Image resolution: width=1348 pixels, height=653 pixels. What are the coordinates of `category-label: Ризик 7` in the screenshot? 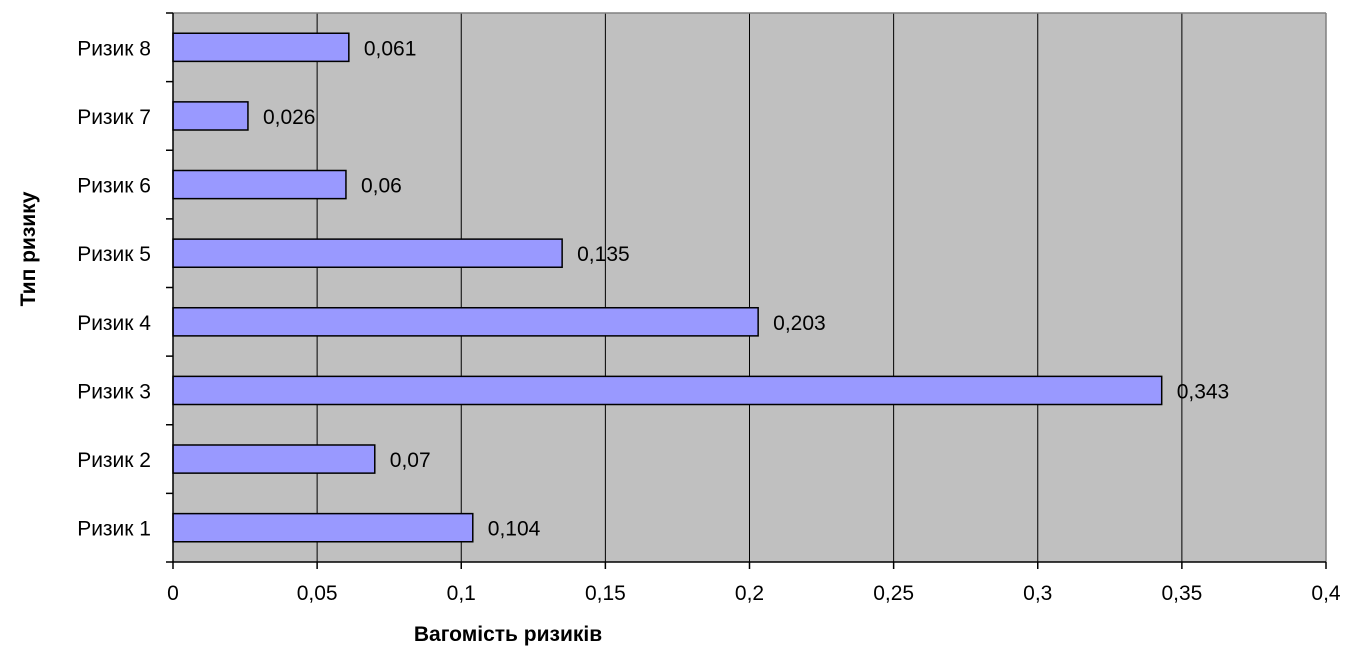 It's located at (114, 117).